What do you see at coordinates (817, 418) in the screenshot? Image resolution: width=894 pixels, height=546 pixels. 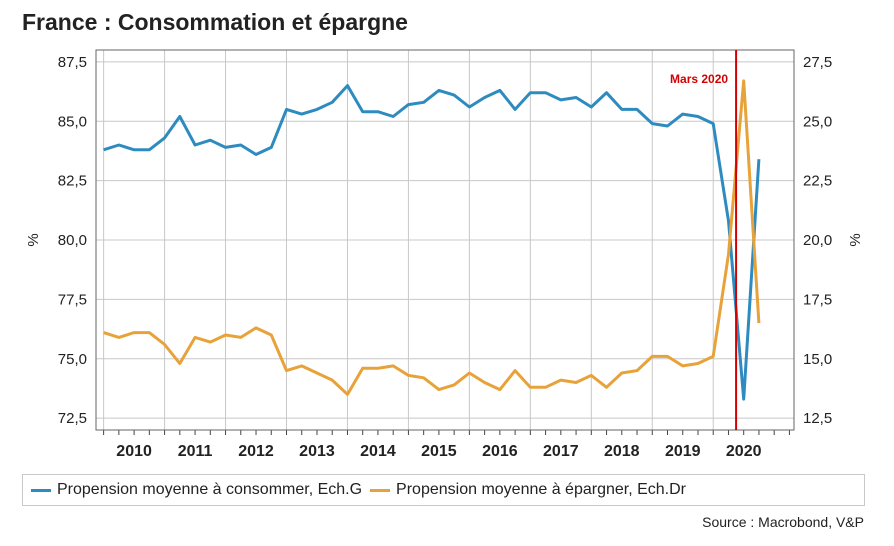 I see `right-tick-label: 12,5` at bounding box center [817, 418].